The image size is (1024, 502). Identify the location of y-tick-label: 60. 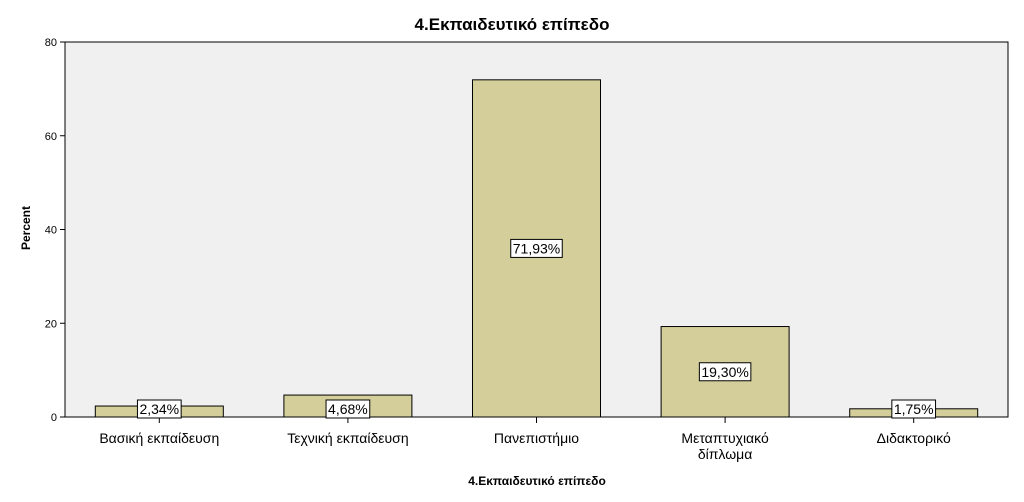
(51, 137).